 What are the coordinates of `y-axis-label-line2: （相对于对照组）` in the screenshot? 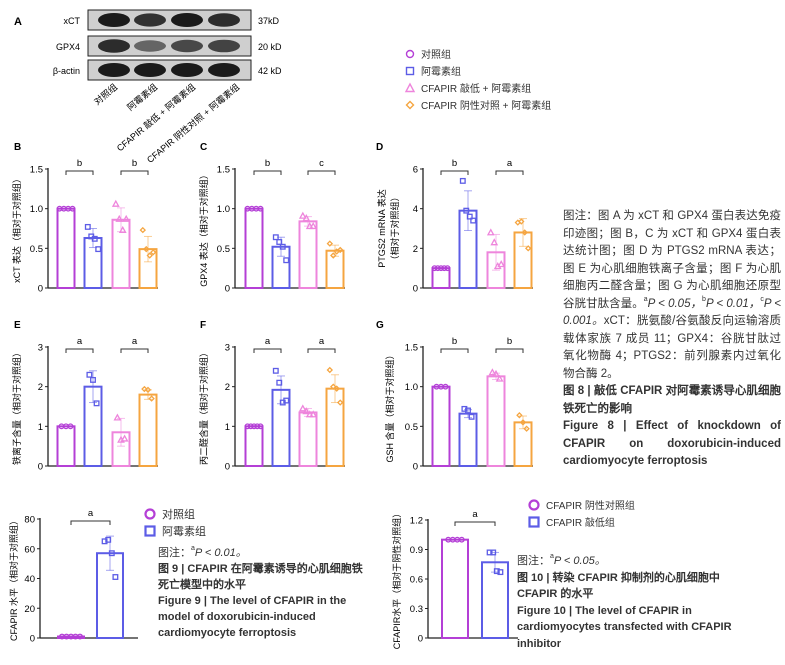 It's located at (394, 228).